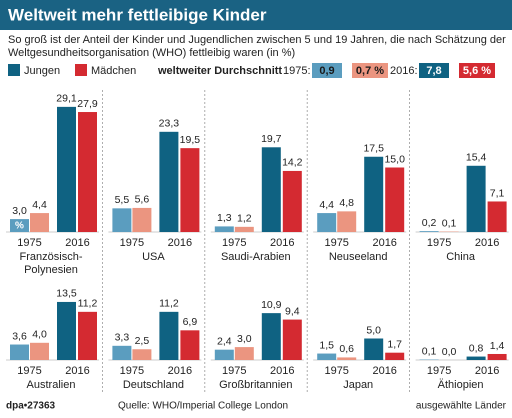 This screenshot has height=418, width=512. I want to click on country-label: Neuseeland, so click(358, 257).